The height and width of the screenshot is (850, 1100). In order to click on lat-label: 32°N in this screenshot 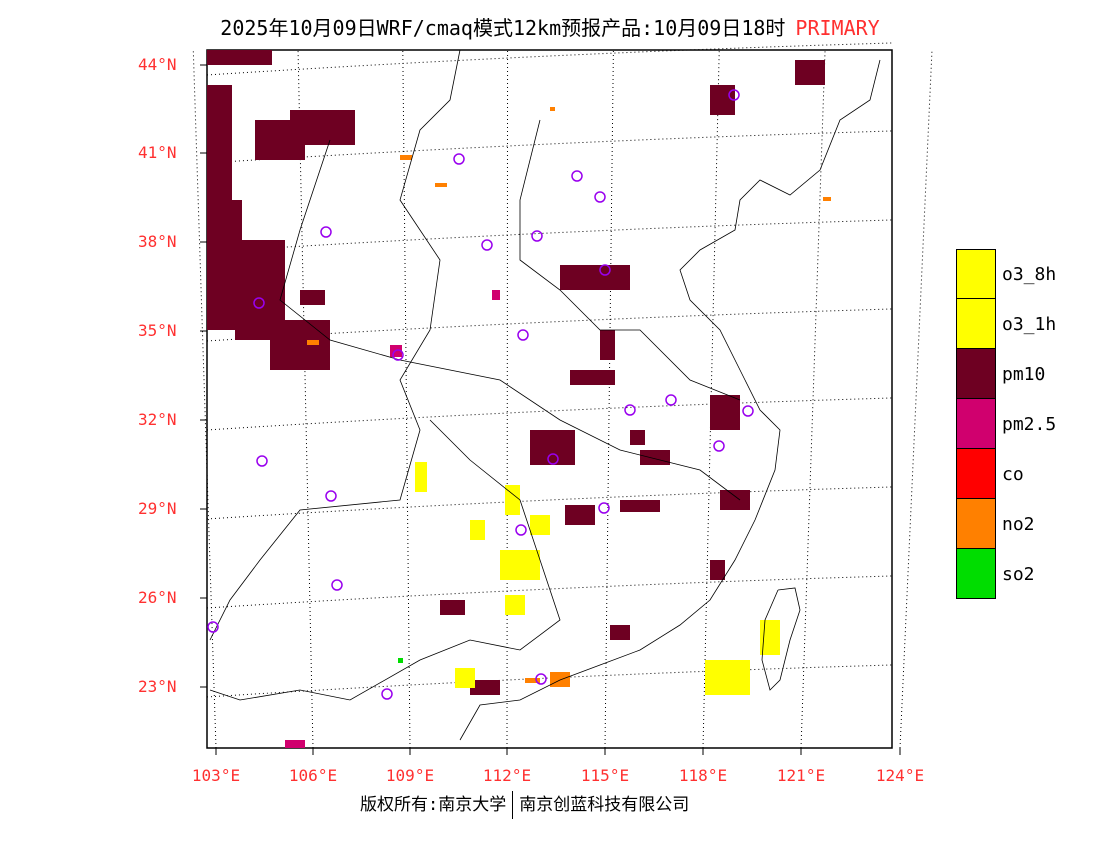, I will do `click(157, 419)`.